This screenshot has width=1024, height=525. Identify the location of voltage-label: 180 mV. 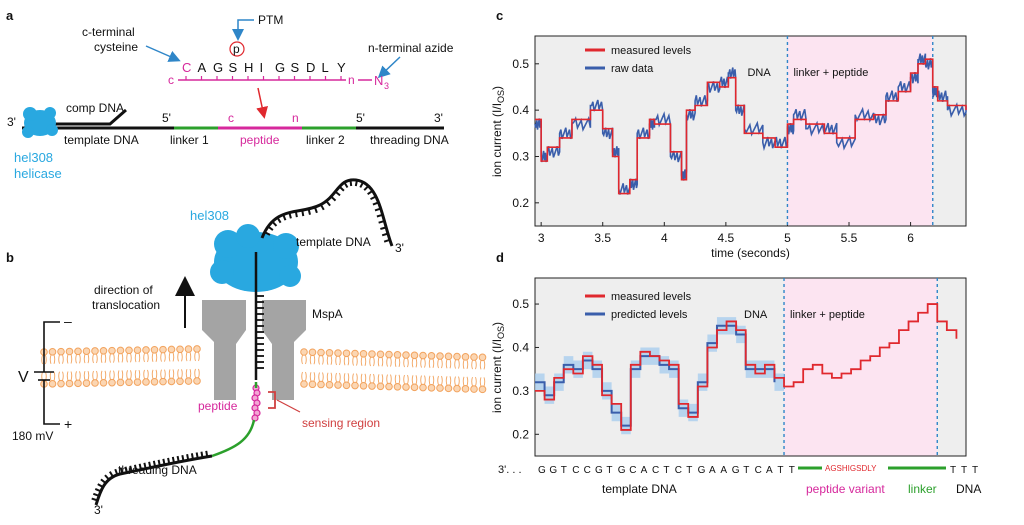
(32, 436).